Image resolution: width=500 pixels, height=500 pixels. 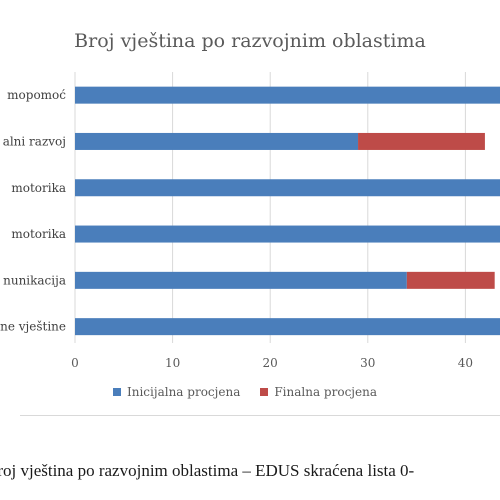 I want to click on category-label: alni razvoj, so click(x=34, y=141).